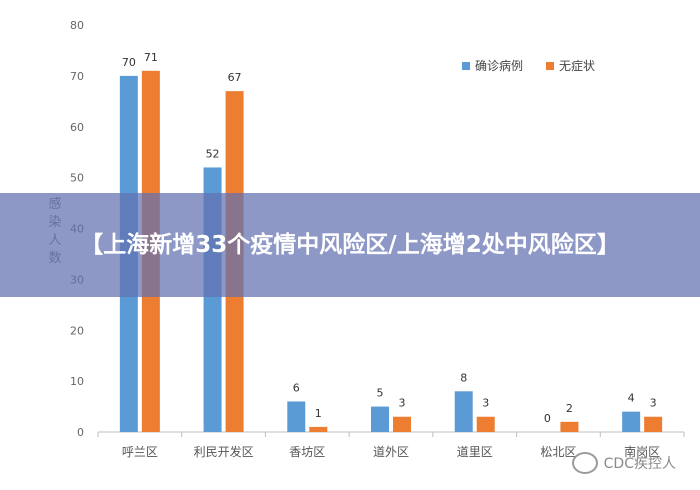 The width and height of the screenshot is (700, 490). I want to click on data-label-利民开发区-无症状: 67, so click(235, 77).